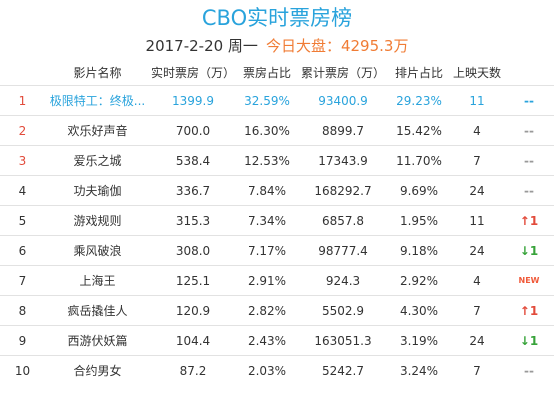 The width and height of the screenshot is (554, 400). I want to click on box-share-cell: 7.34%, so click(267, 220).